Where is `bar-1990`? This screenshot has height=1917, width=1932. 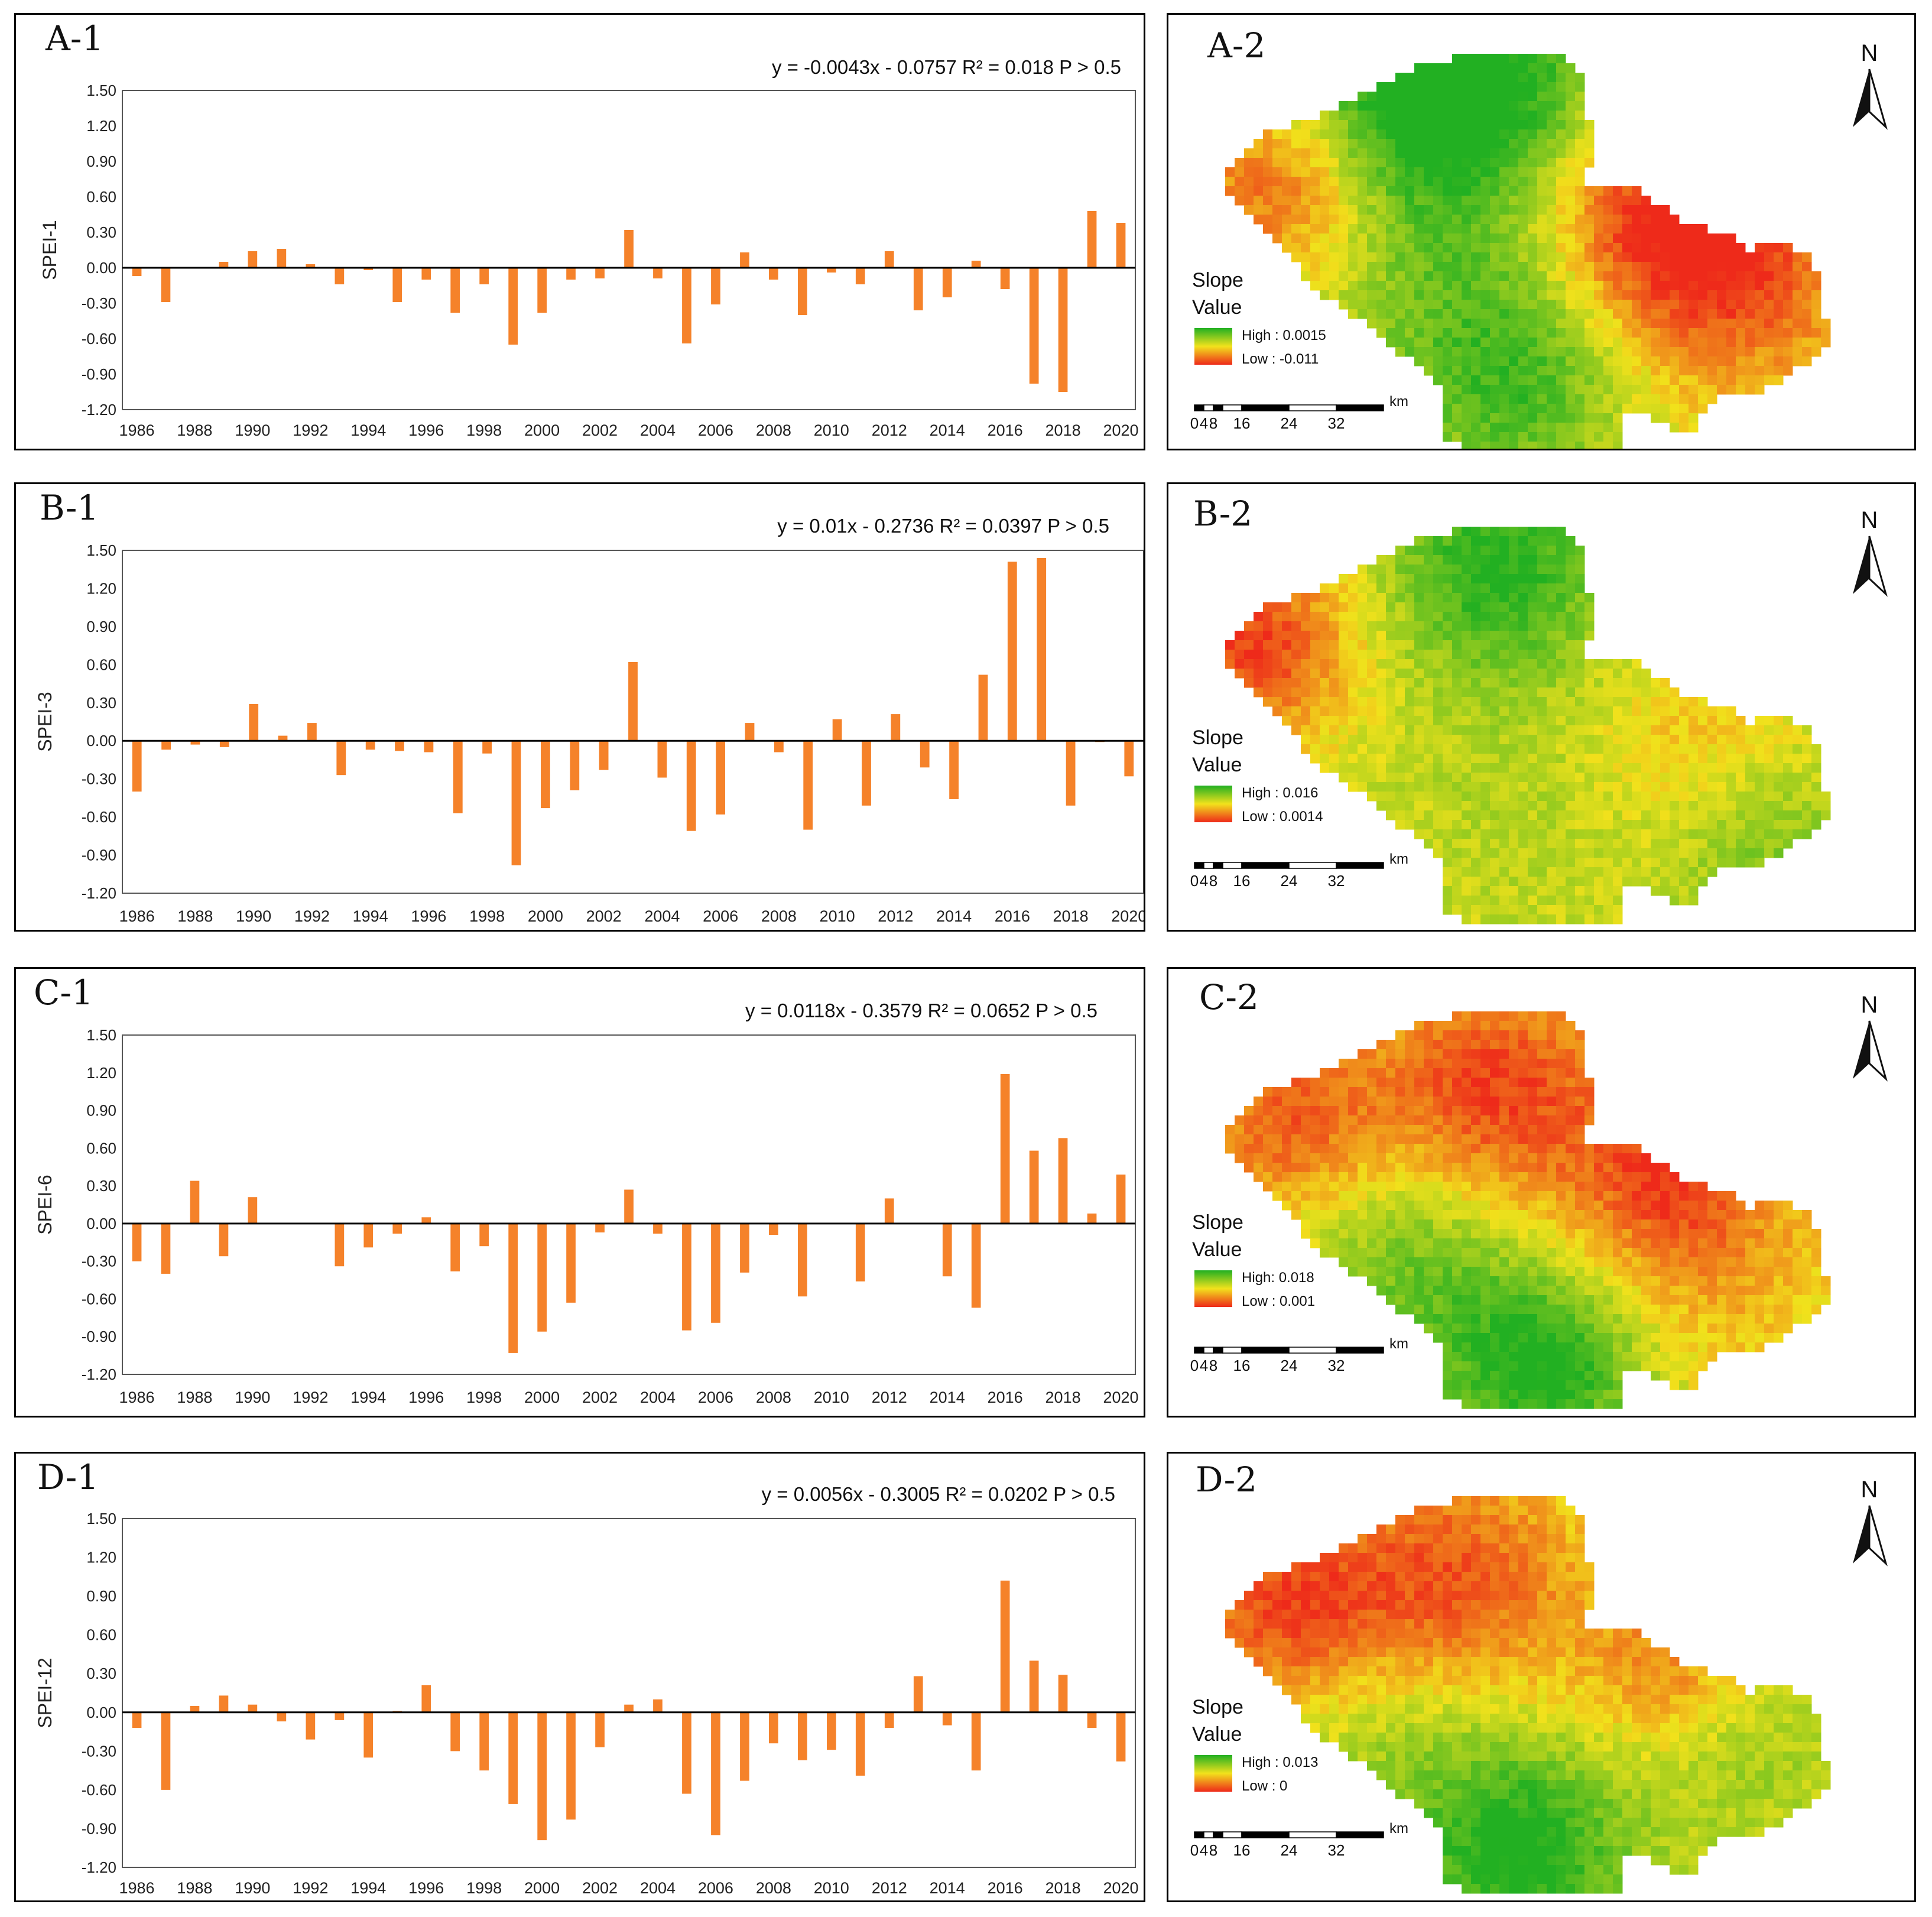
bar-1990 is located at coordinates (253, 1210).